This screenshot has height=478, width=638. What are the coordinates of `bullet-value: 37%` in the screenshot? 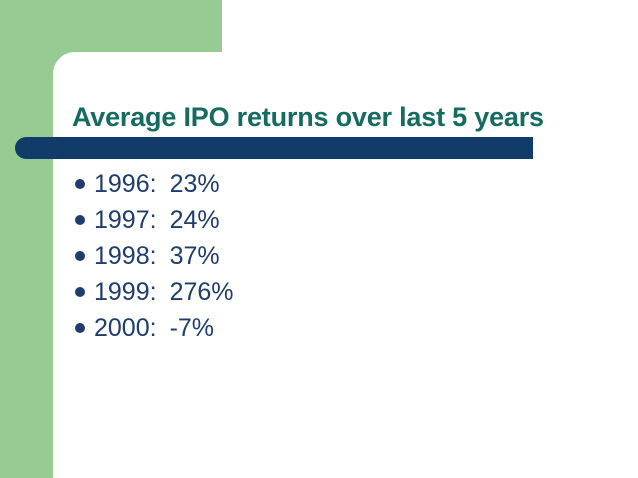 It's located at (194, 255).